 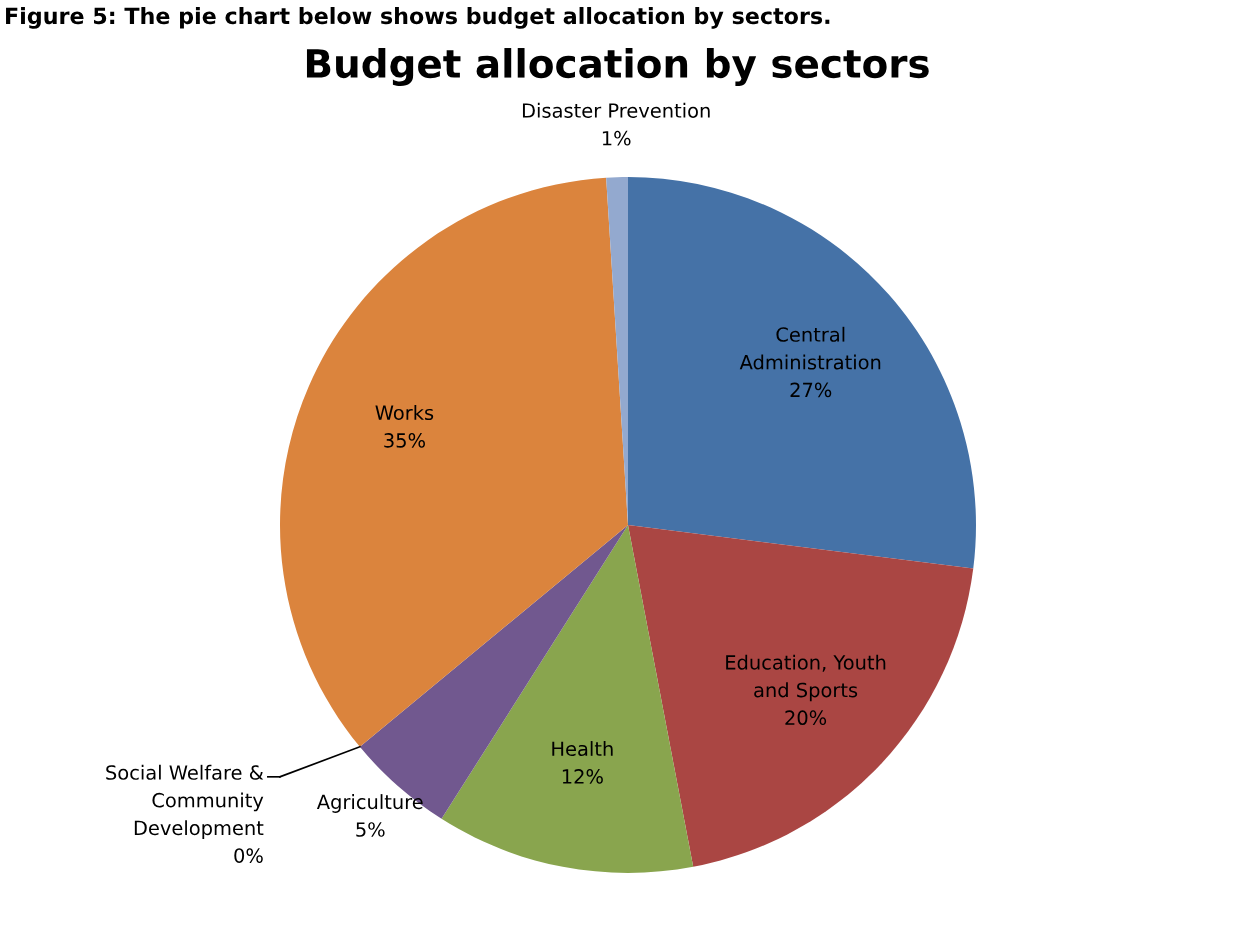 What do you see at coordinates (616, 110) in the screenshot?
I see `slice-label: Disaster Prevention` at bounding box center [616, 110].